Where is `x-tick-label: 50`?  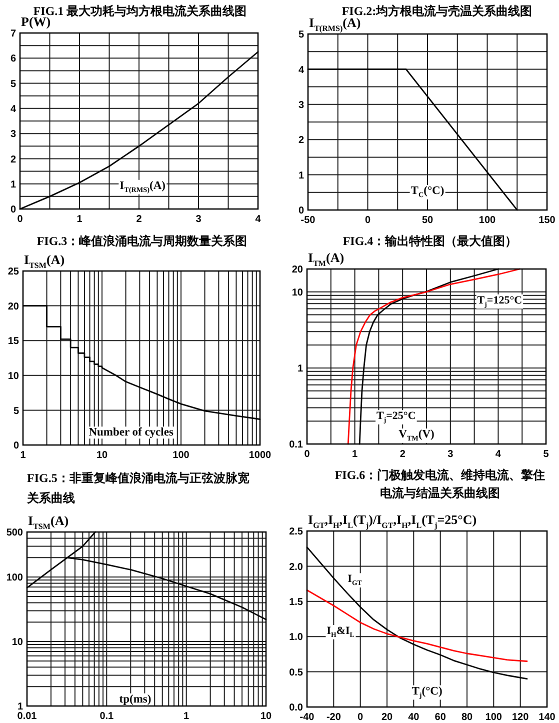
x-tick-label: 50 is located at coordinates (428, 220).